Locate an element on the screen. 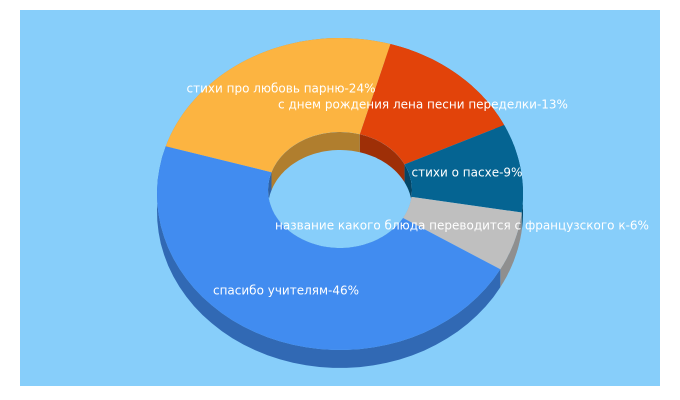 Image resolution: width=680 pixels, height=400 pixels. data-label: с днем рождения лена песни переделки-13% is located at coordinates (423, 105).